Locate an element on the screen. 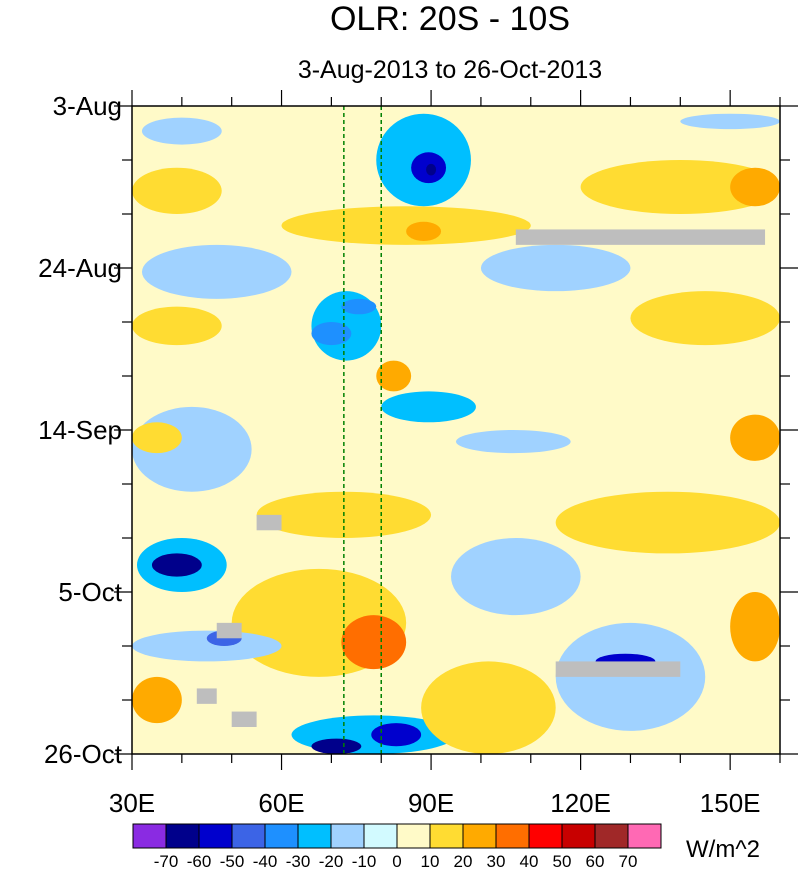 The image size is (799, 869). colorbar-label: -40 is located at coordinates (265, 860).